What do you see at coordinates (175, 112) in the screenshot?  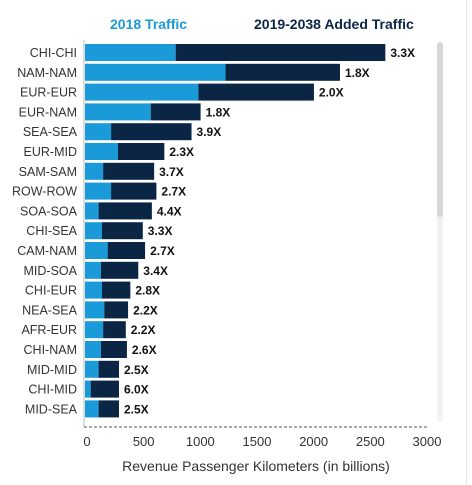 I see `bar-added-eur-nam` at bounding box center [175, 112].